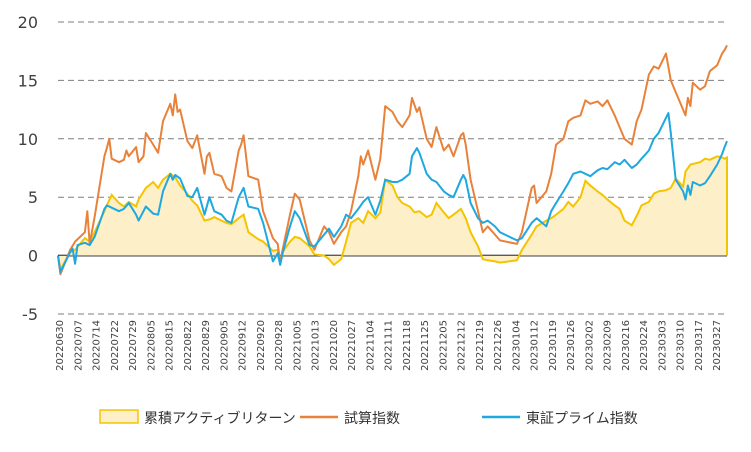  Describe the element at coordinates (699, 345) in the screenshot. I see `x-tick-label: 20230317` at that location.